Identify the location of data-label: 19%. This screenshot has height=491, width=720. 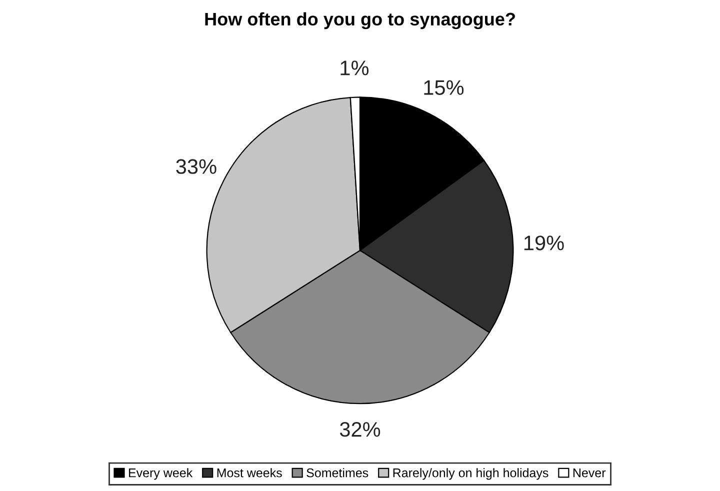
(544, 243).